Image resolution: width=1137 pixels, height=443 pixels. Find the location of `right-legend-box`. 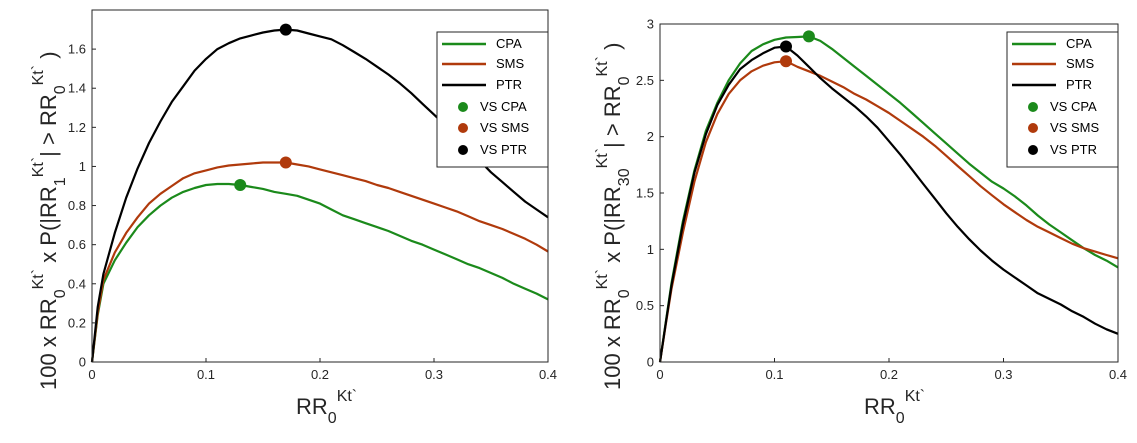

right-legend-box is located at coordinates (1062, 99).